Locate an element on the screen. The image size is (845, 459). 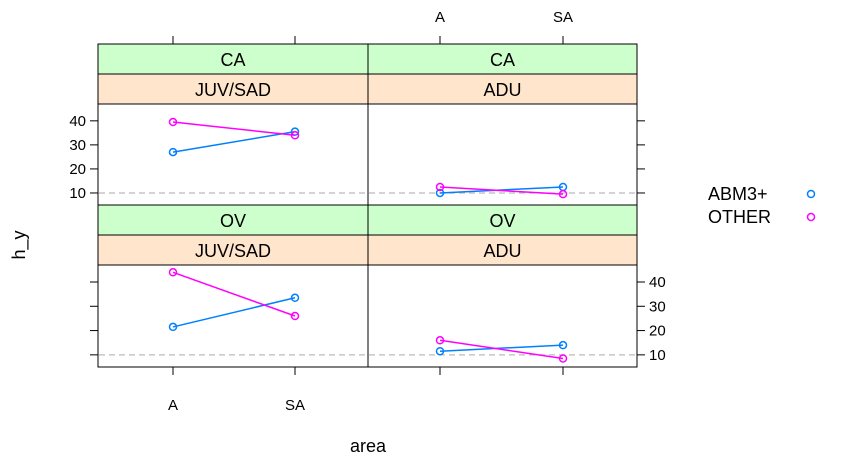
panel-4-series-abm3-line is located at coordinates (501, 348).